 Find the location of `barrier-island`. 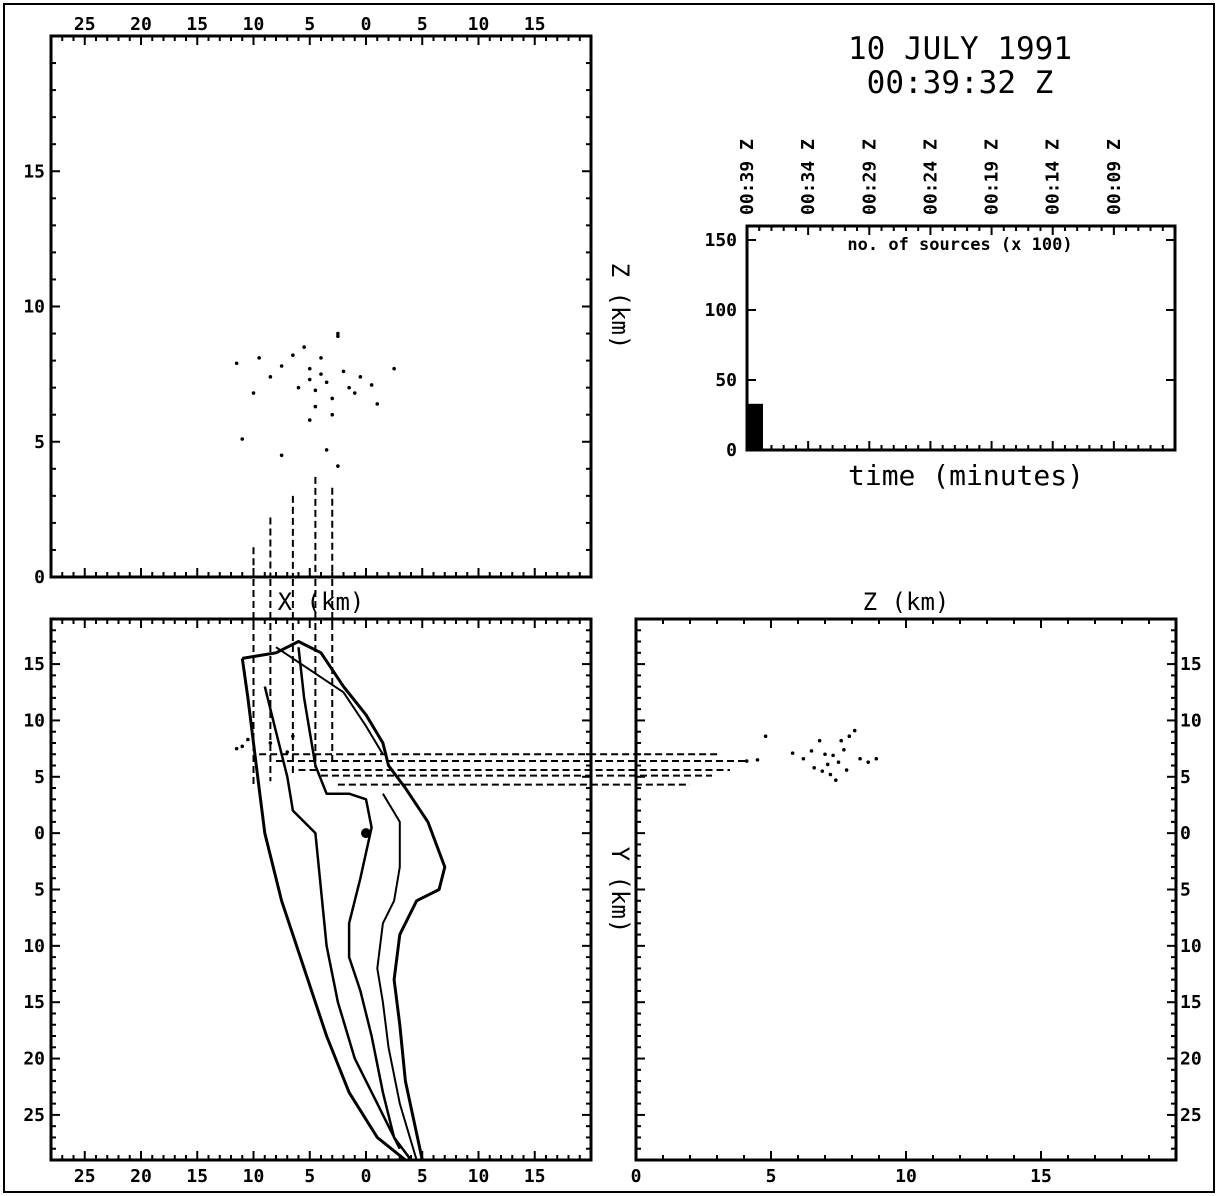

barrier-island is located at coordinates (397, 977).